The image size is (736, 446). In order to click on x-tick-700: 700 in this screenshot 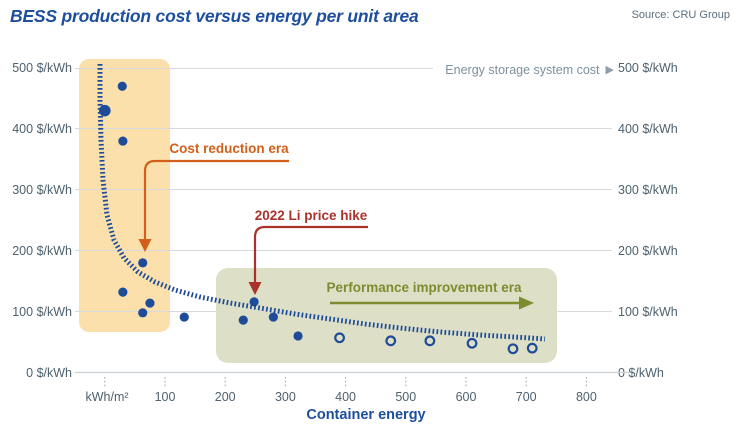, I will do `click(526, 397)`.